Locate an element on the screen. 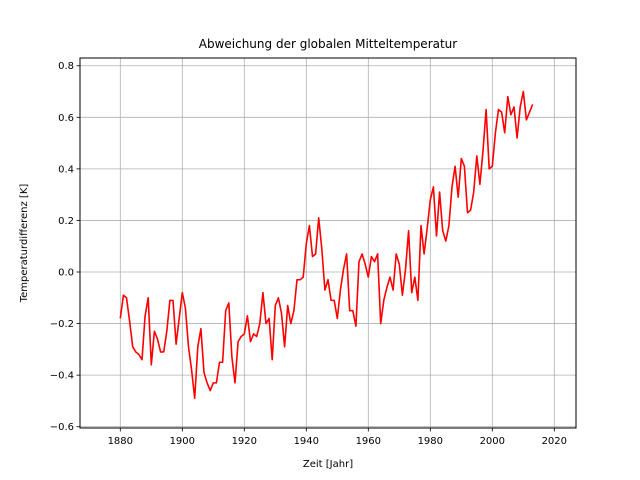 This screenshot has height=480, width=640. y-tick-label: −0.2 is located at coordinates (62, 324).